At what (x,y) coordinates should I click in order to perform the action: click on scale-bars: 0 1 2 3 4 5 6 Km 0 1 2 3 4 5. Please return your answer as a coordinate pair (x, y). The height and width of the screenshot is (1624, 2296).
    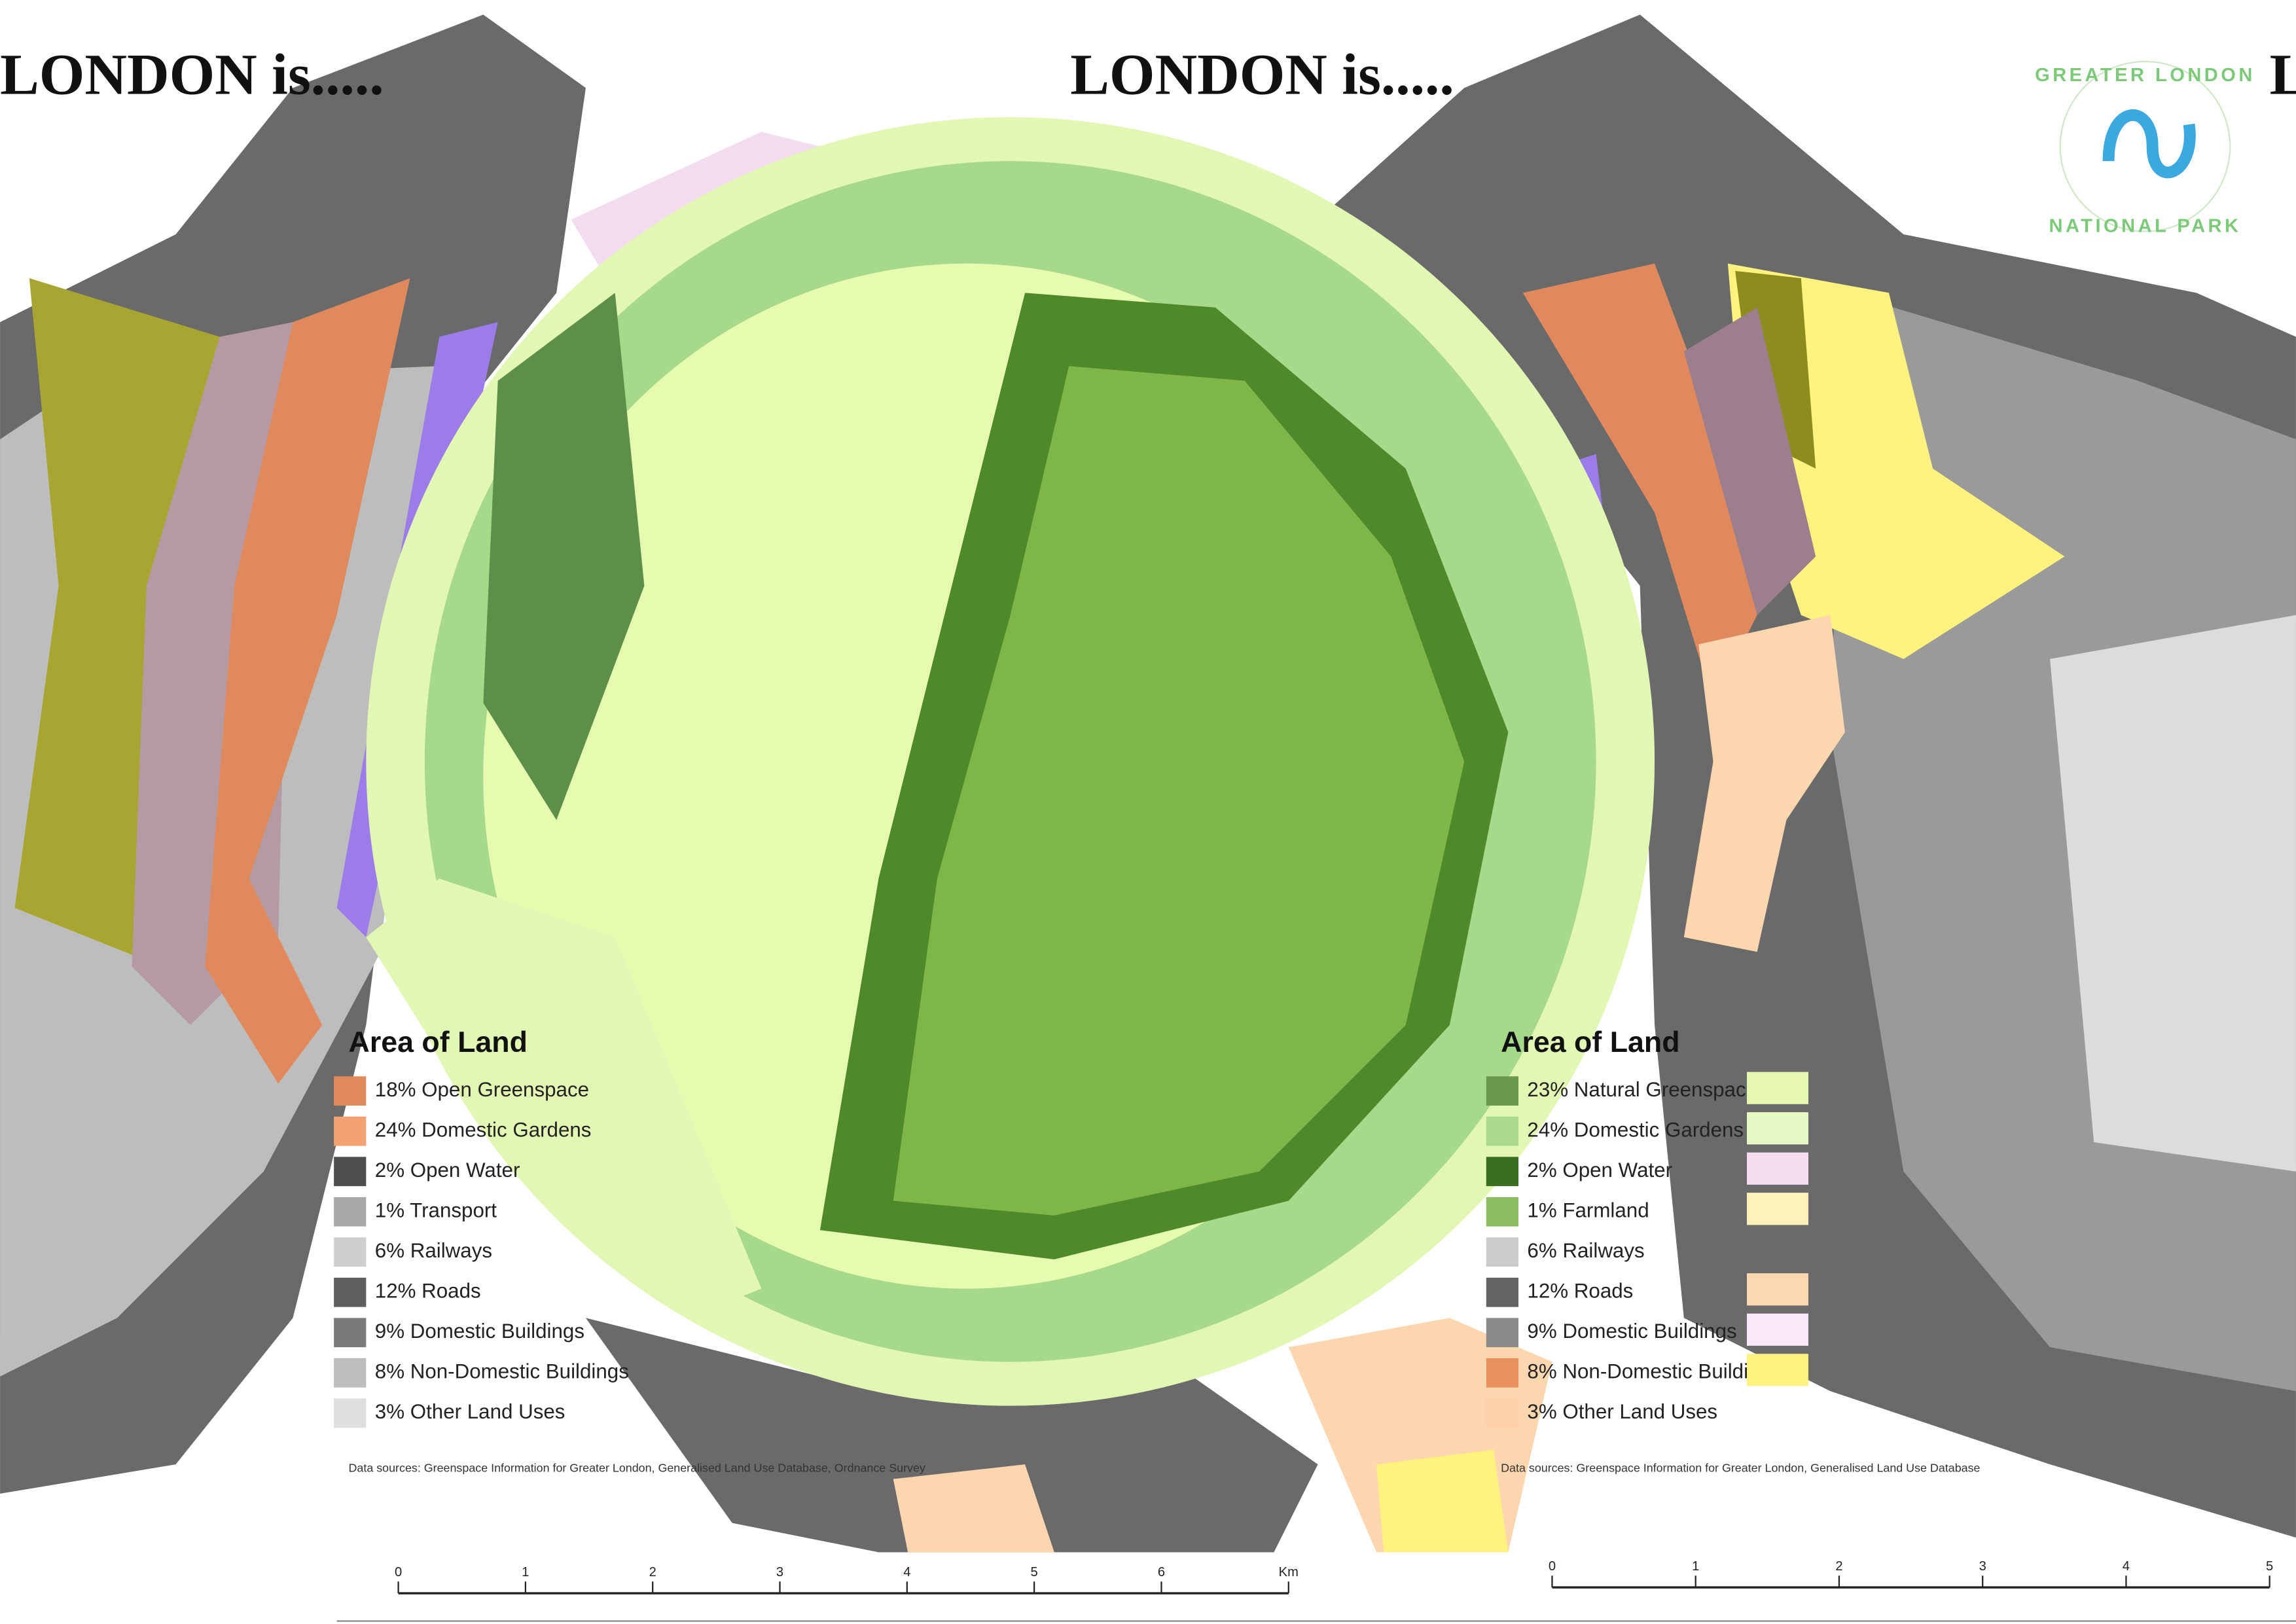
    Looking at the image, I should click on (1334, 1577).